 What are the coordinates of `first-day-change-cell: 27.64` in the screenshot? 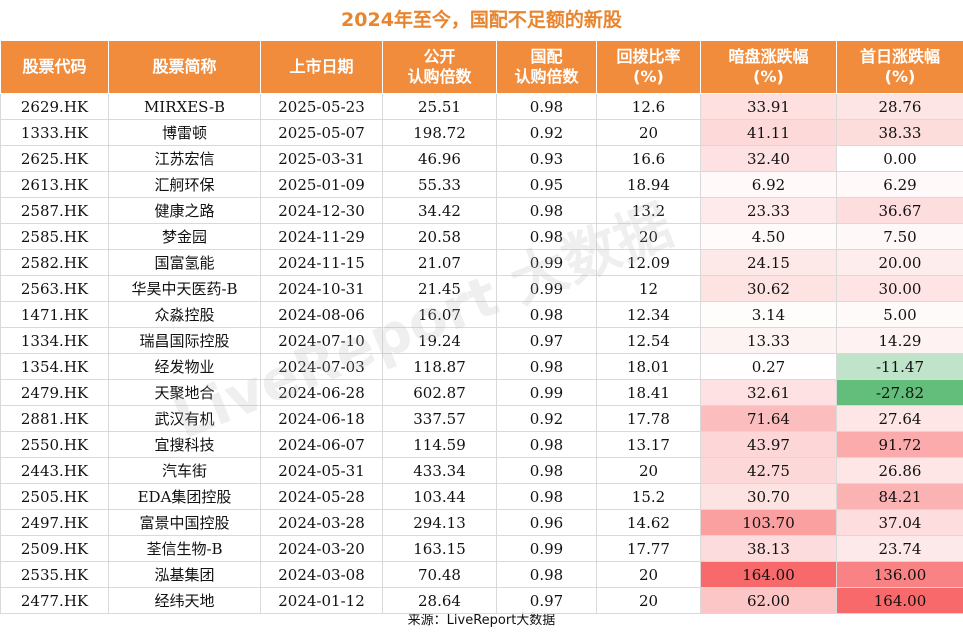 It's located at (899, 418).